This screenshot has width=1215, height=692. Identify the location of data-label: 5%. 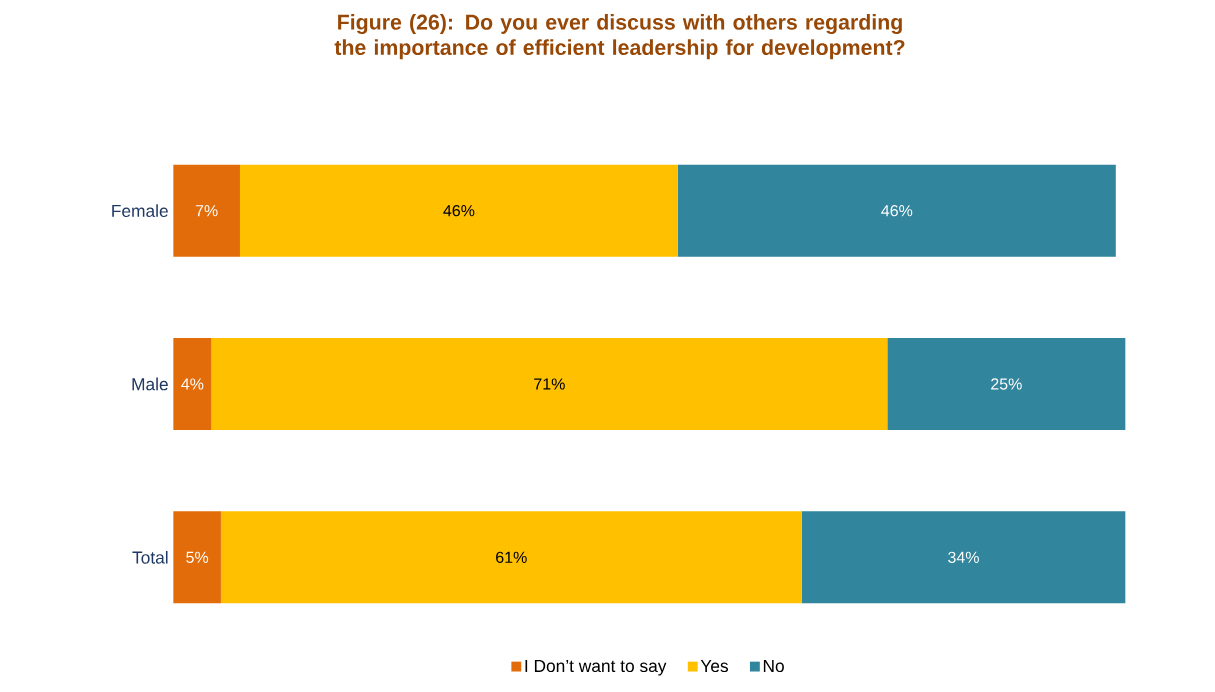
(197, 557).